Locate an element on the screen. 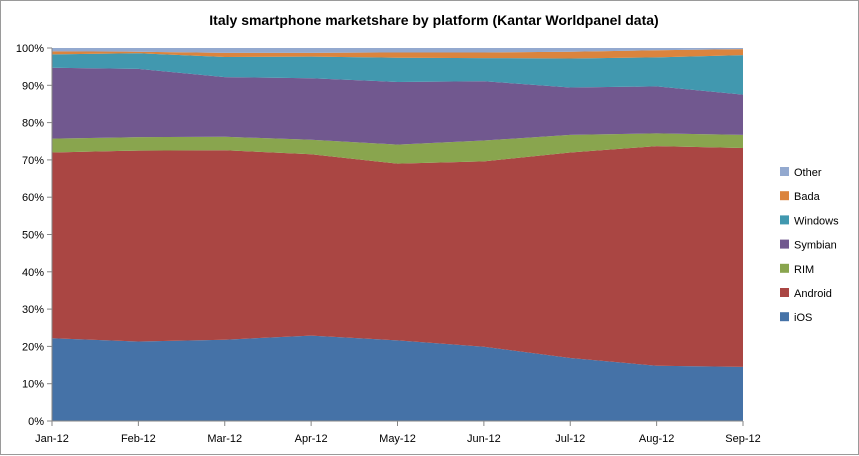 Image resolution: width=859 pixels, height=456 pixels. area-other is located at coordinates (397, 50).